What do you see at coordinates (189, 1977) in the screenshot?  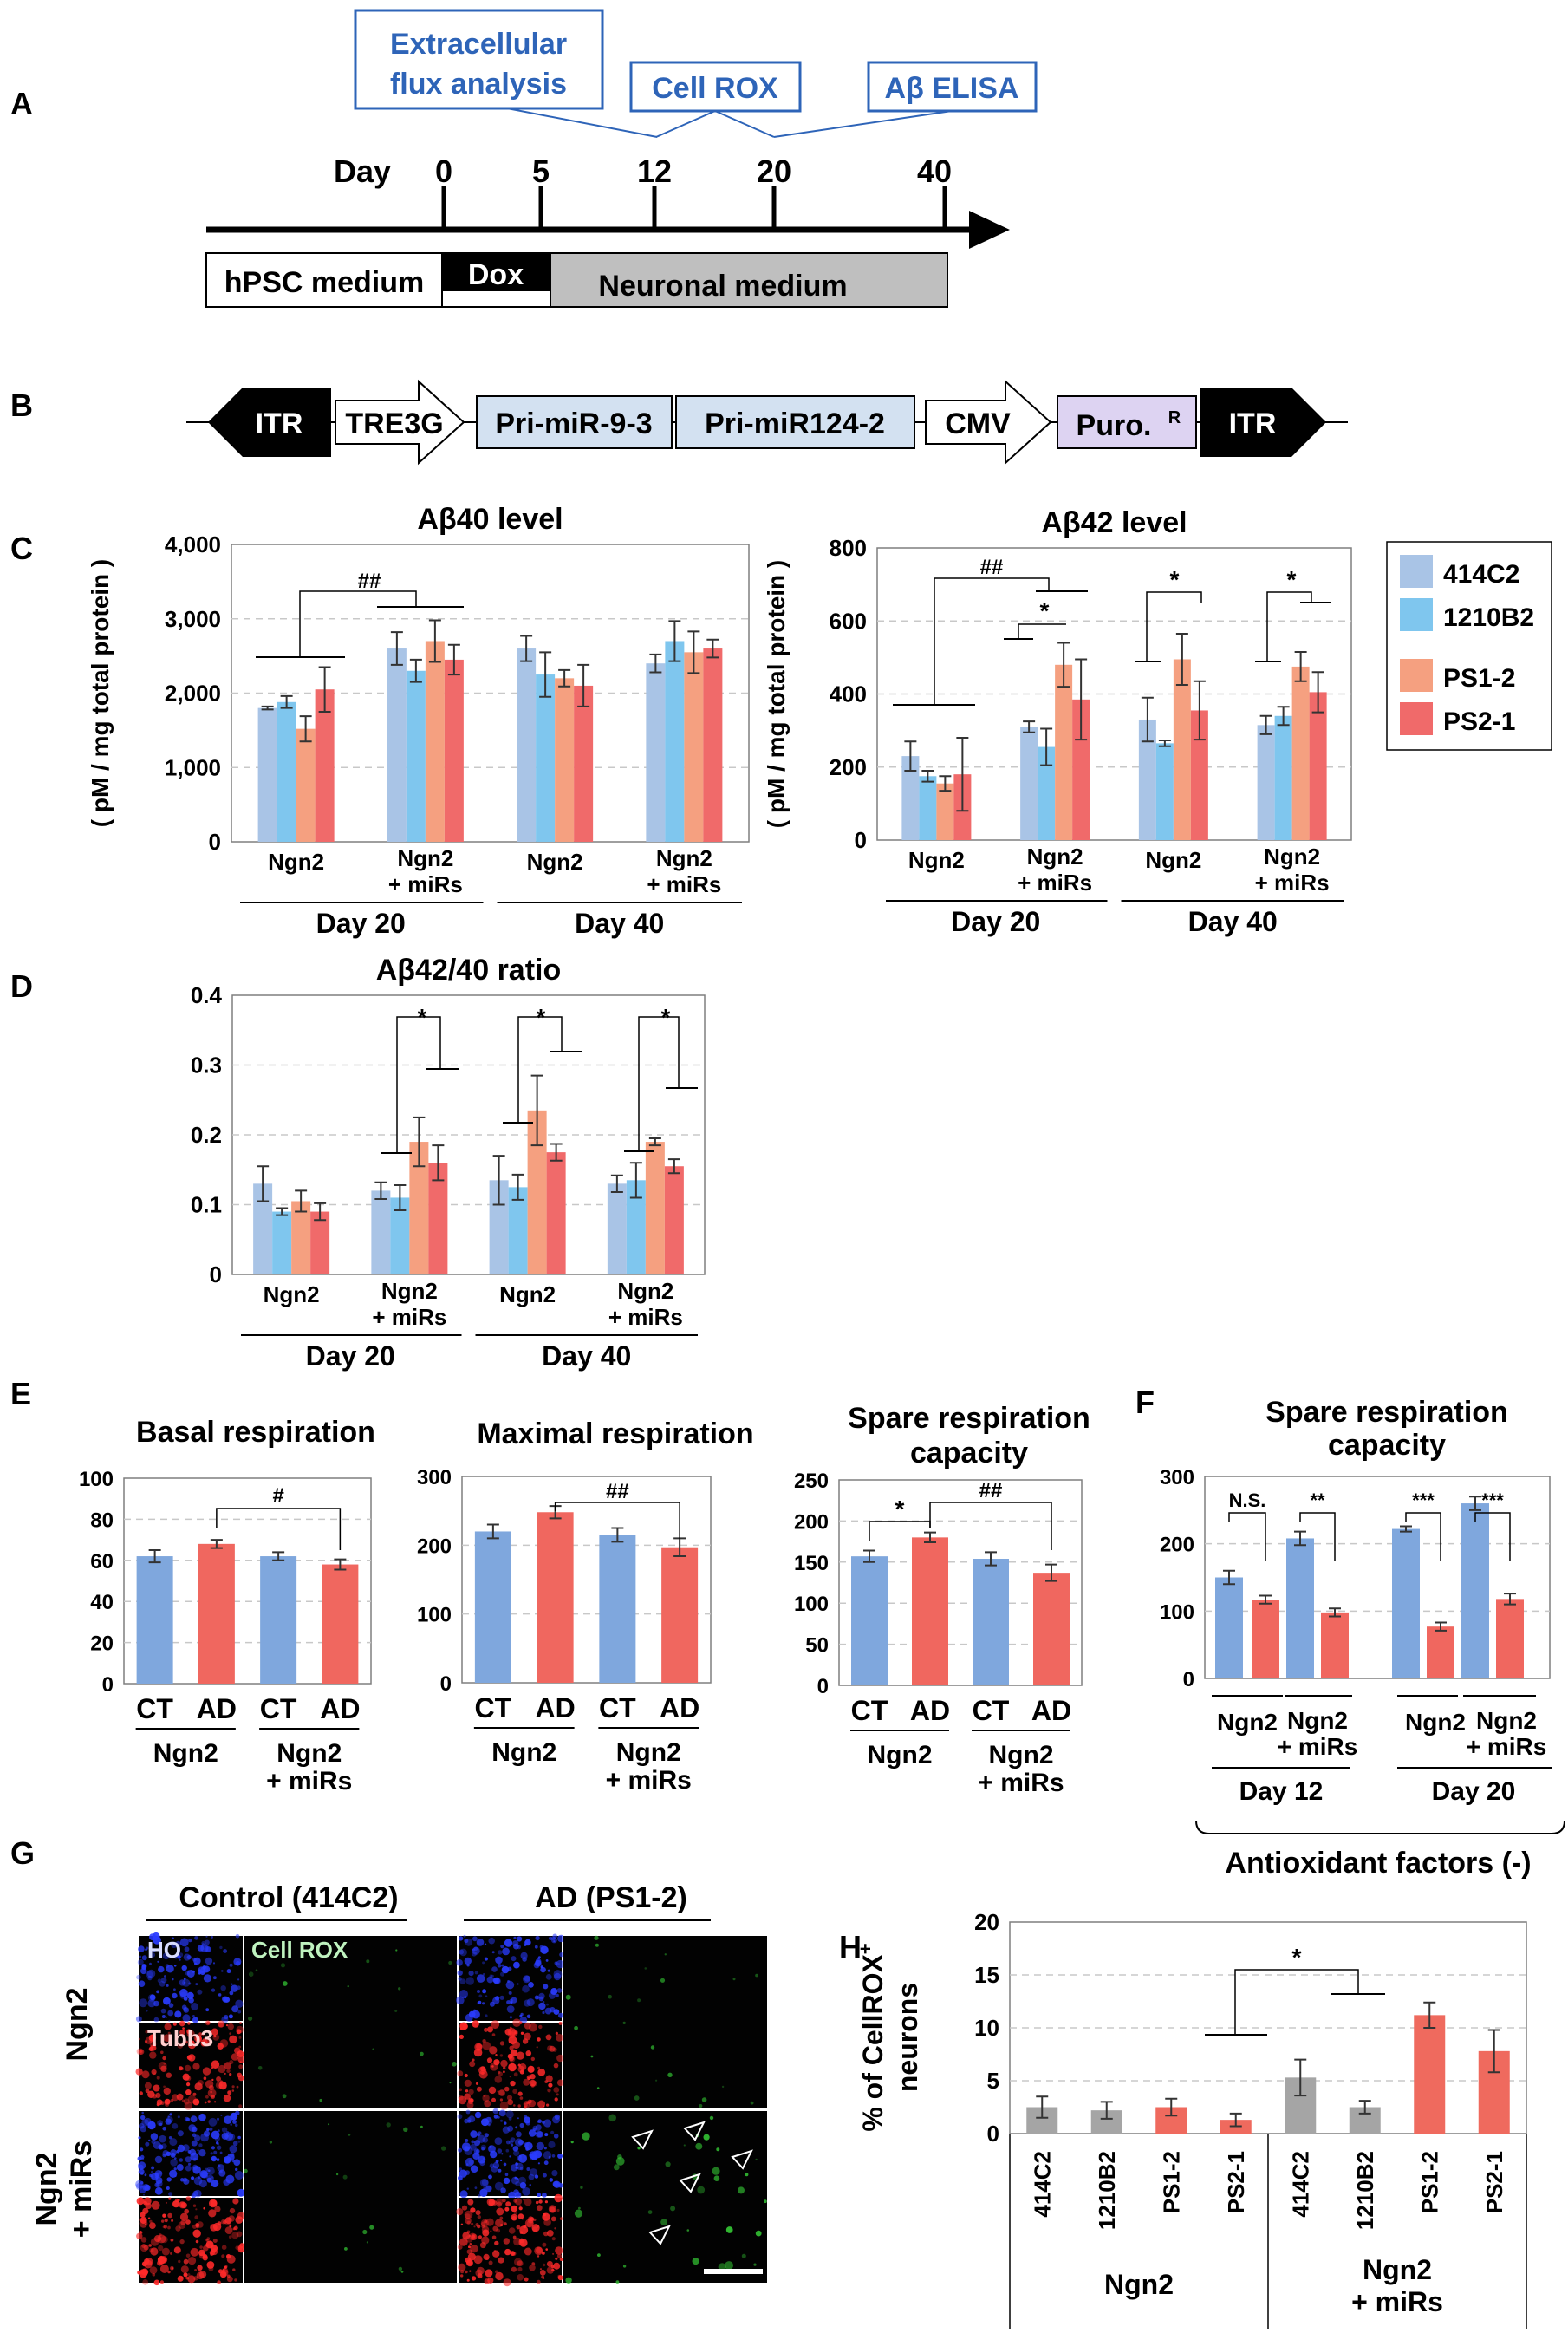 I see `tile-control-ngn2-ho` at bounding box center [189, 1977].